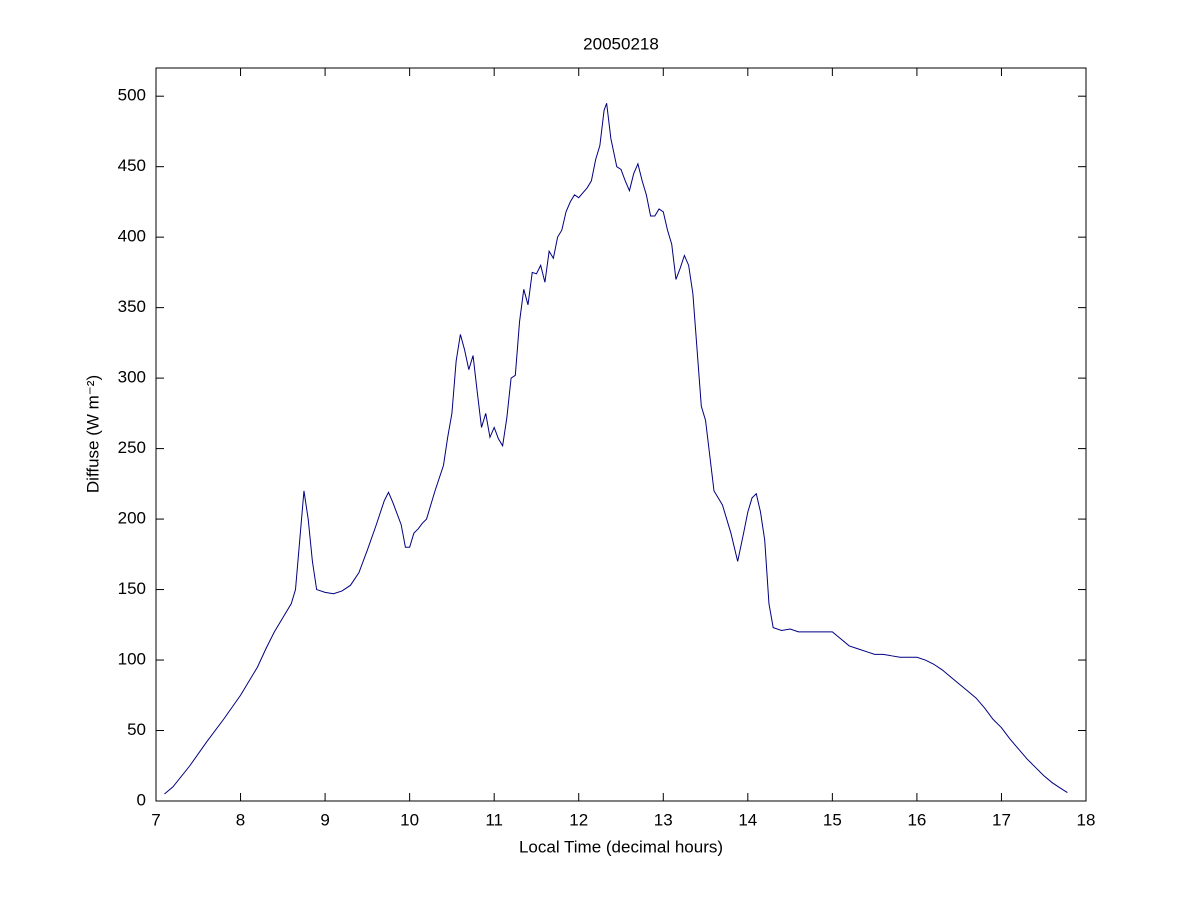 The image size is (1200, 905). What do you see at coordinates (132, 306) in the screenshot?
I see `y-tick-label: 350` at bounding box center [132, 306].